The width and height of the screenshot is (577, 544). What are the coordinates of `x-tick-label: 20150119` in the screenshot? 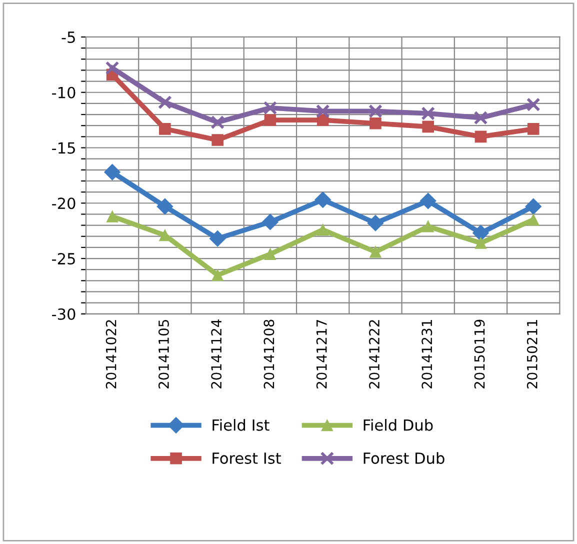 It's located at (479, 354).